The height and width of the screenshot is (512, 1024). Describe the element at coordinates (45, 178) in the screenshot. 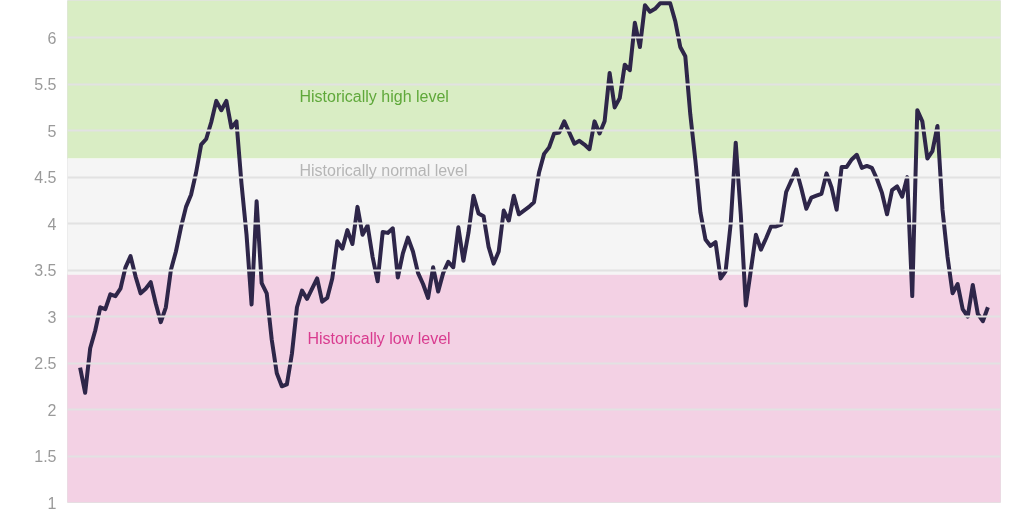

I see `y-tick-label: 4.5` at that location.